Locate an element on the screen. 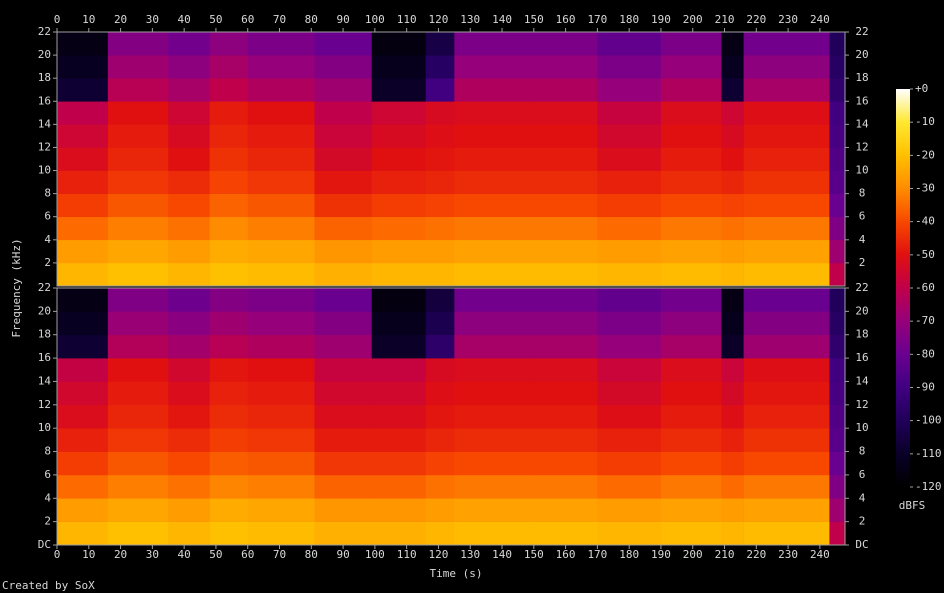  colorbar-tick-label: -110 is located at coordinates (928, 453).